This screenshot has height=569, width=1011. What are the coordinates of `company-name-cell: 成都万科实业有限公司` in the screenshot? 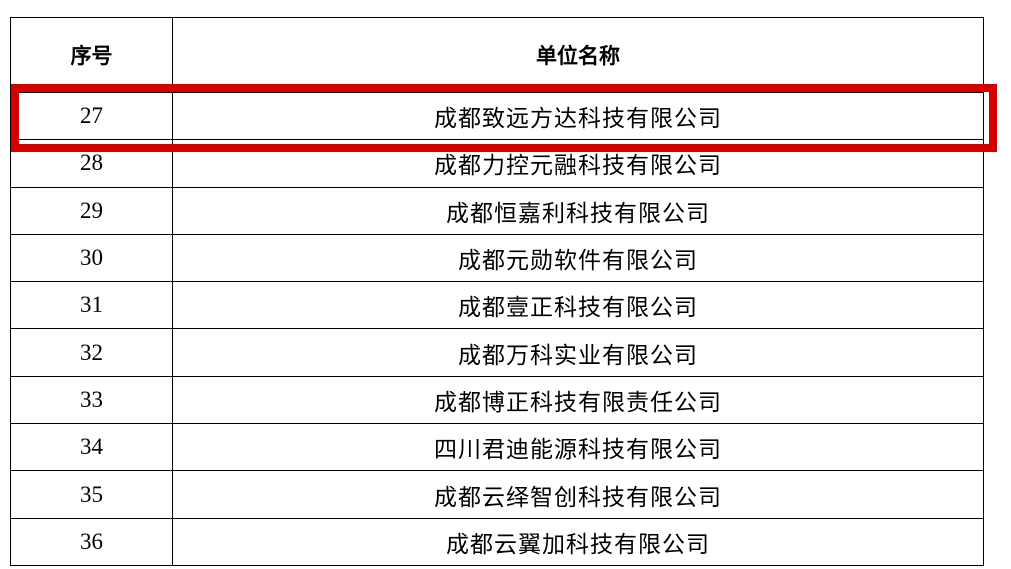 It's located at (578, 352).